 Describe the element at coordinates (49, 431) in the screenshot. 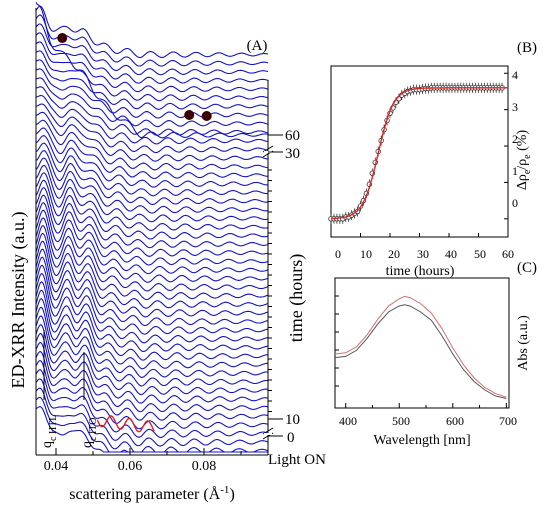

I see `qc-htl-label: qc HTL` at that location.